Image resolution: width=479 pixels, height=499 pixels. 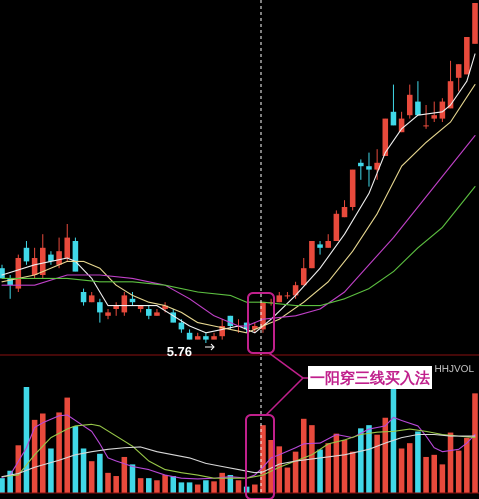 I want to click on text: HHJVOL, so click(x=454, y=369).